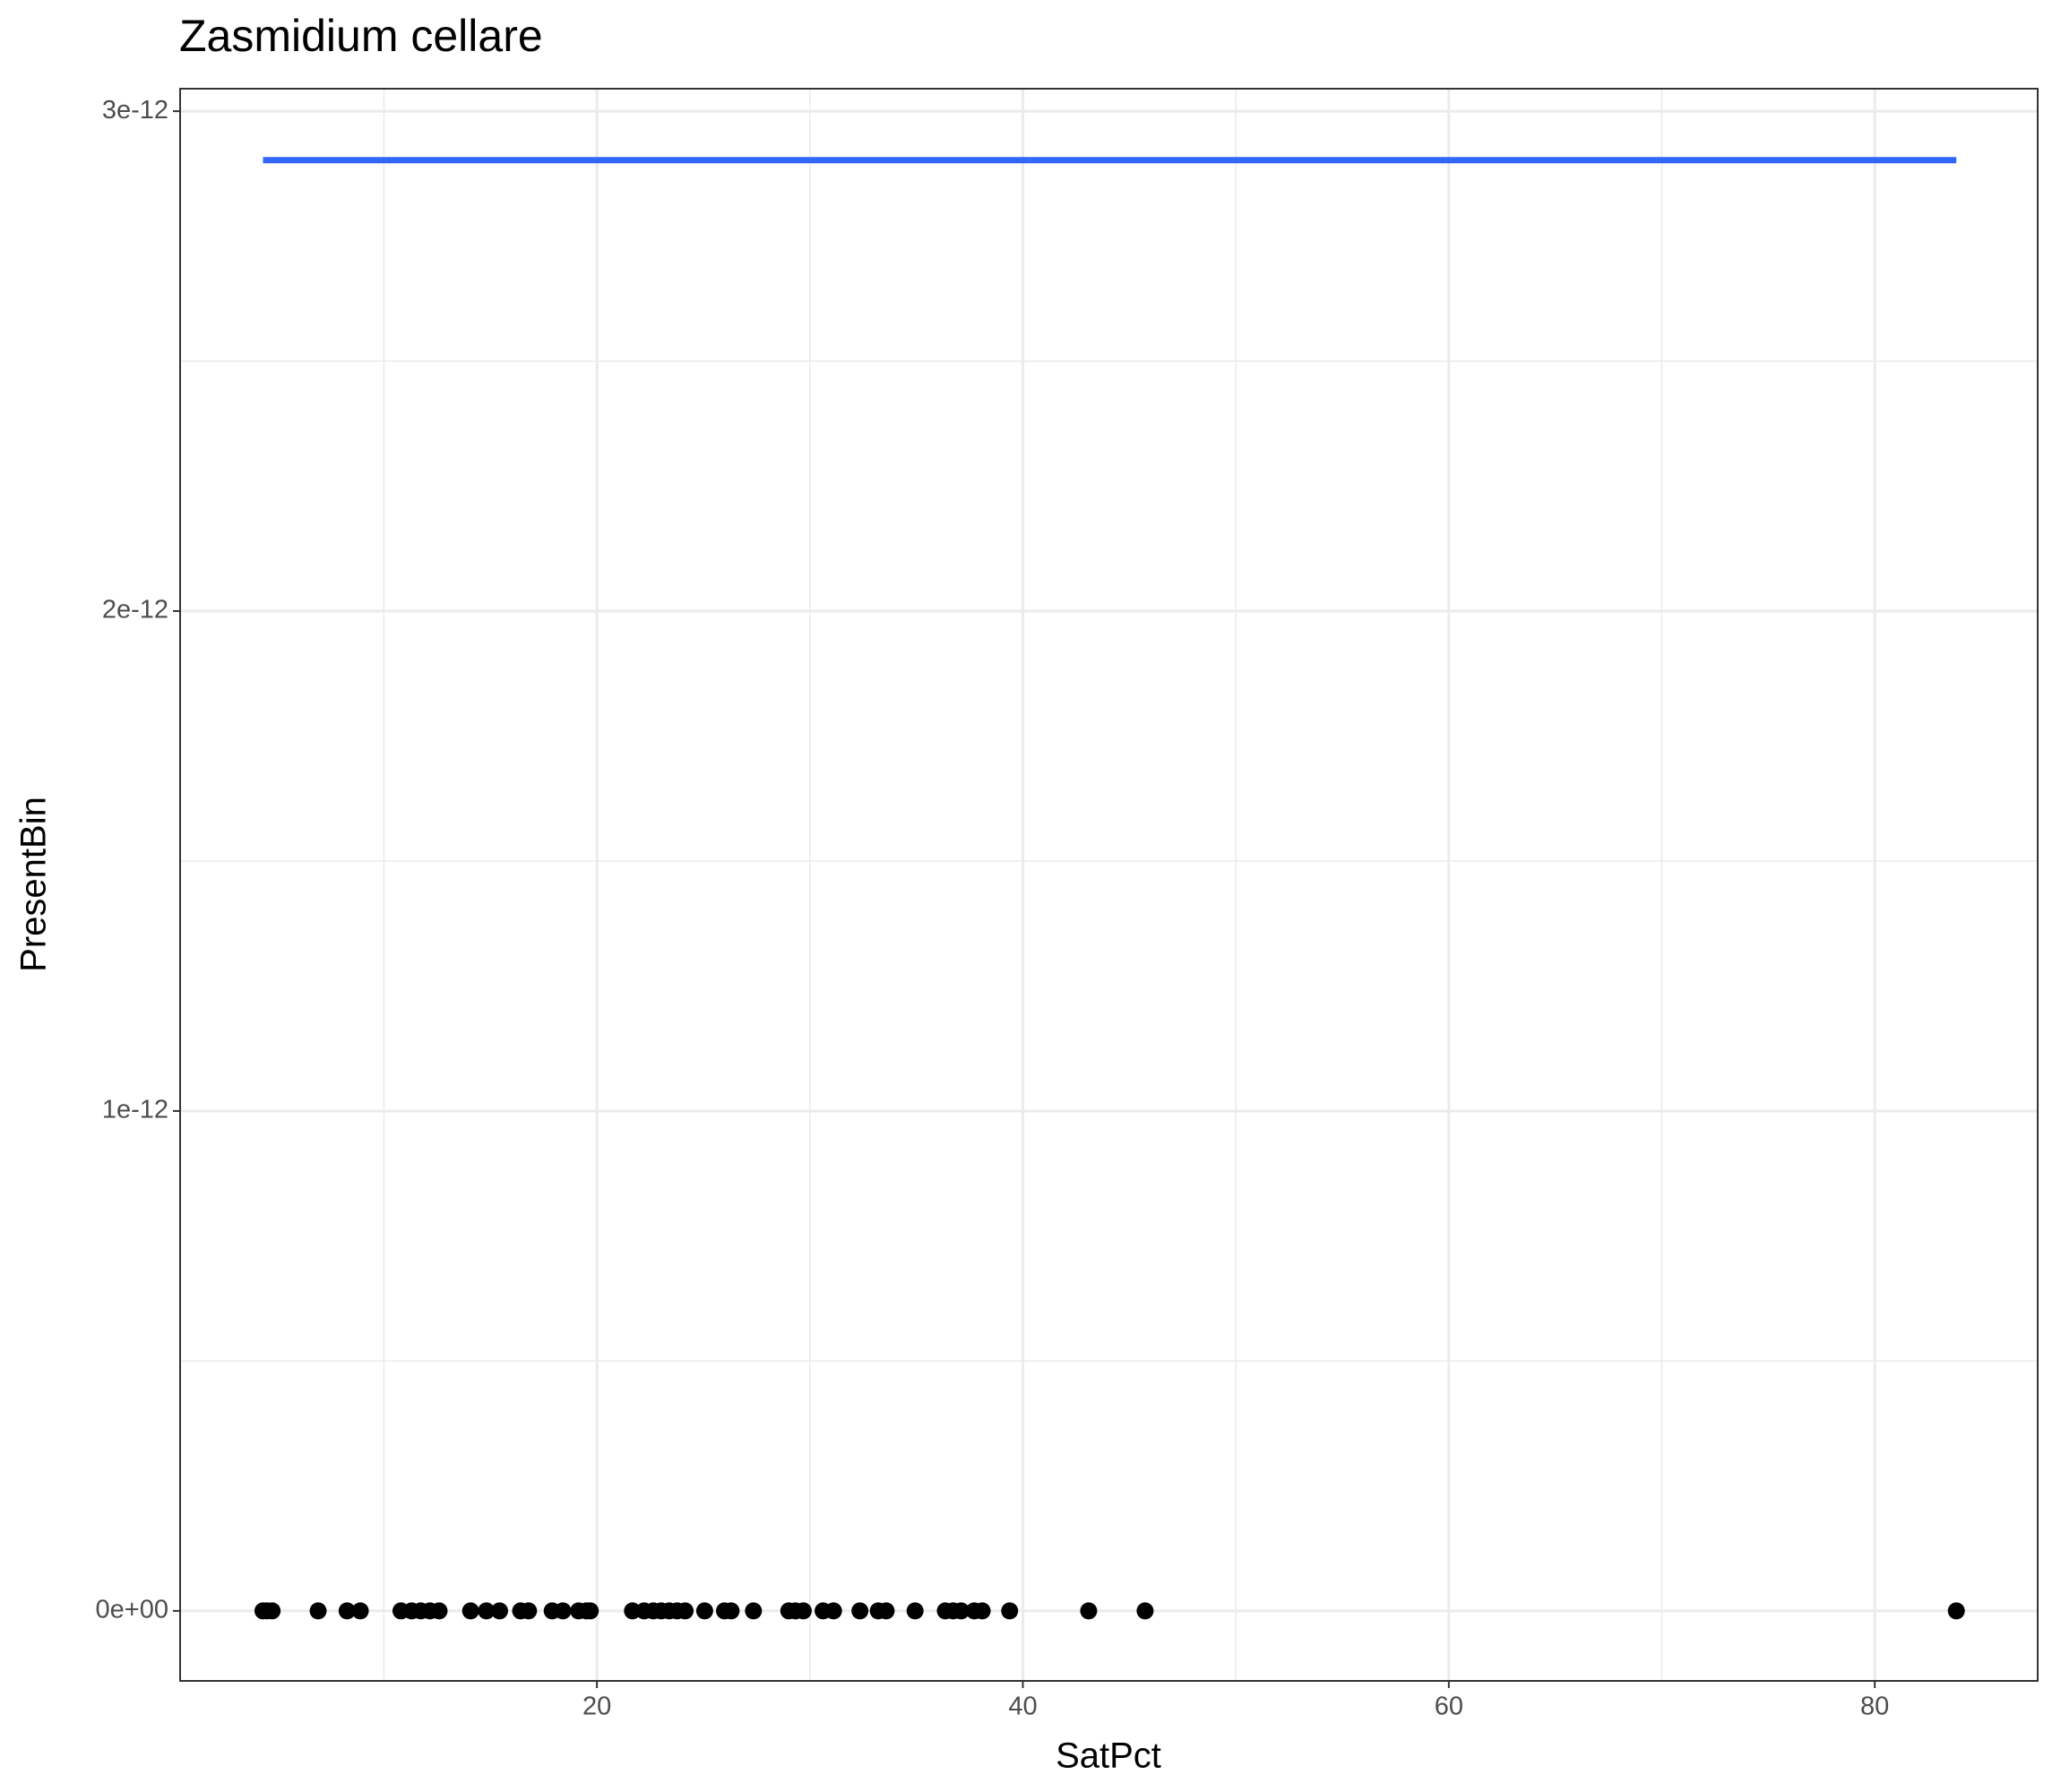  What do you see at coordinates (361, 36) in the screenshot?
I see `chart-title: Zasmidium cellare` at bounding box center [361, 36].